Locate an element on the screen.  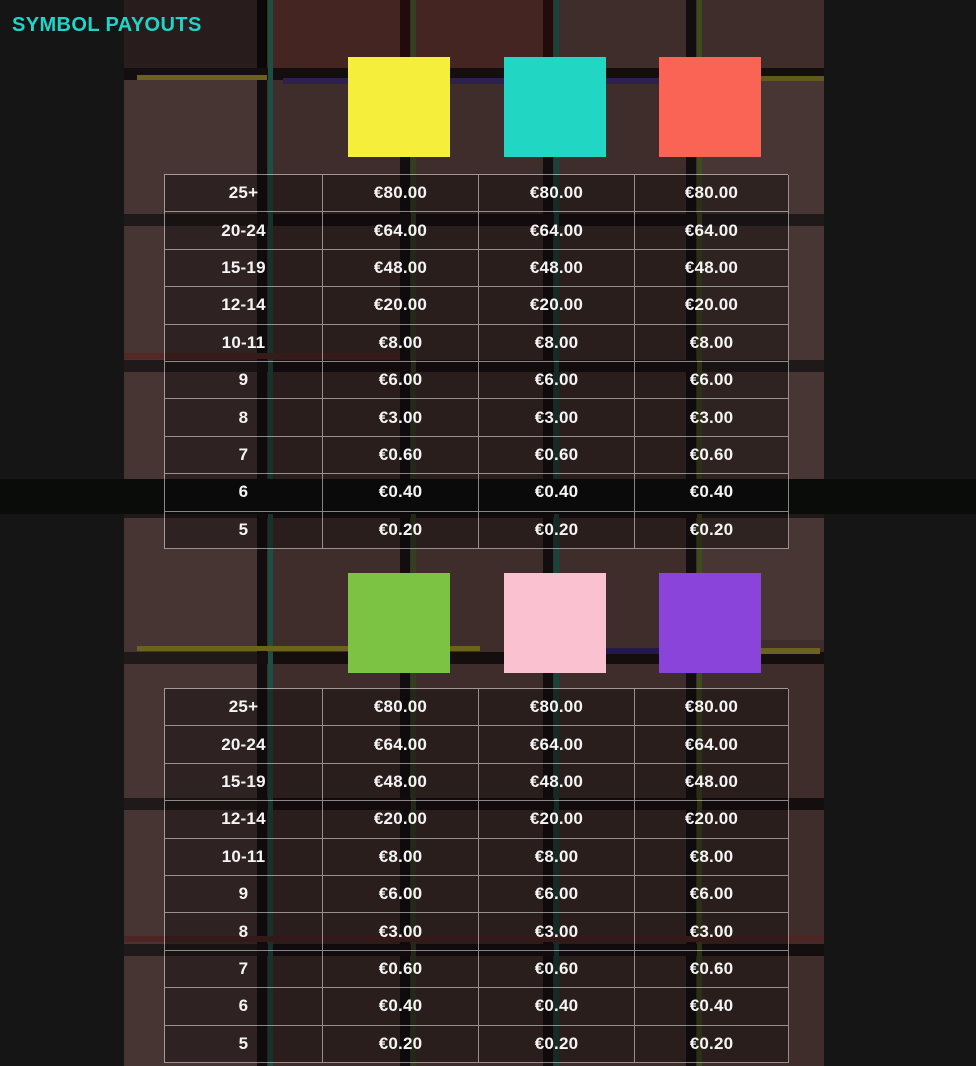
symbol-green-square is located at coordinates (399, 623).